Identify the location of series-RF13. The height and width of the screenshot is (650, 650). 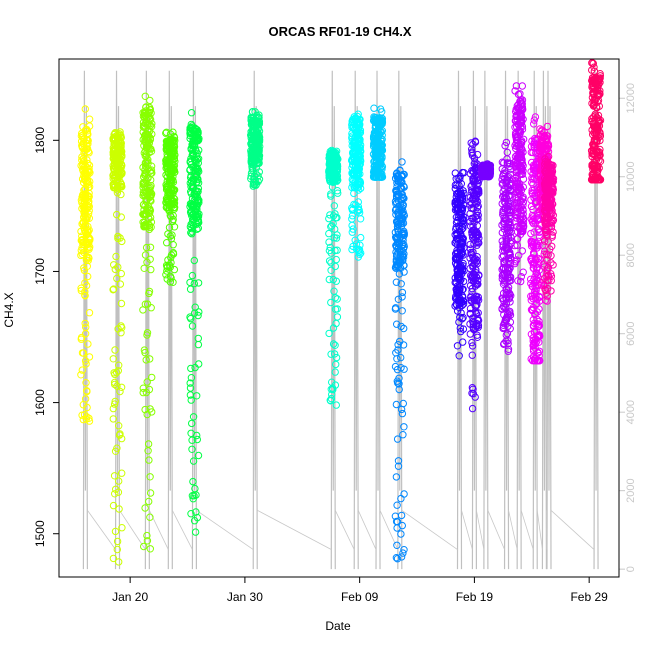
(486, 170).